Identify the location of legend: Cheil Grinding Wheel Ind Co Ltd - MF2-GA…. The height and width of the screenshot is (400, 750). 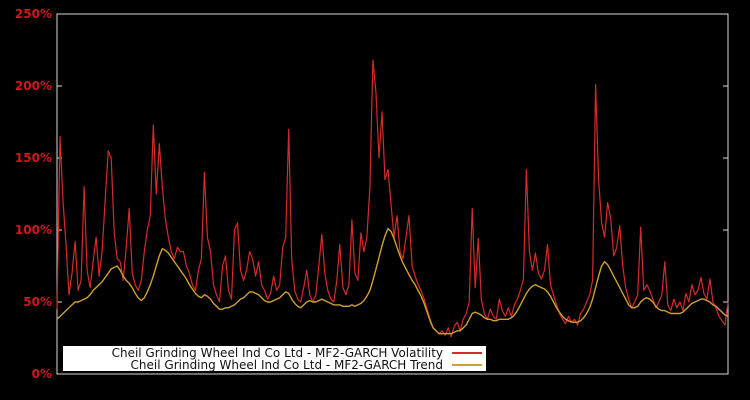
(274, 358).